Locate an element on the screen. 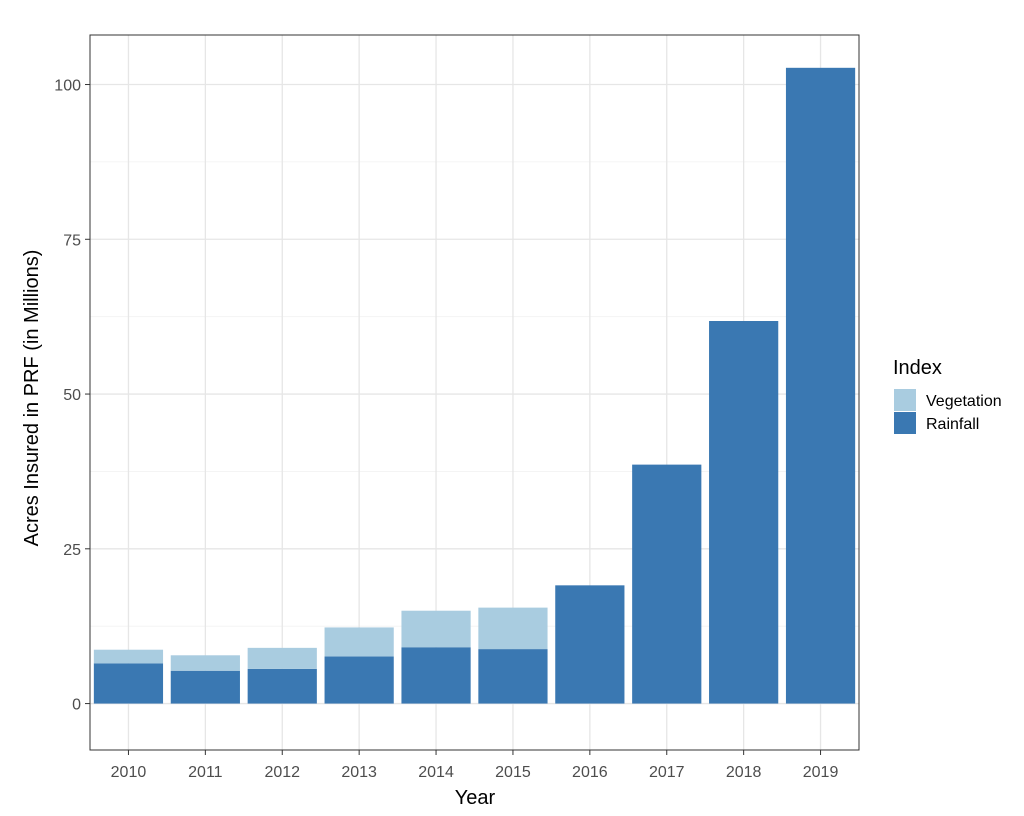 This screenshot has width=1024, height=816. bar-rainfall-2012 is located at coordinates (282, 686).